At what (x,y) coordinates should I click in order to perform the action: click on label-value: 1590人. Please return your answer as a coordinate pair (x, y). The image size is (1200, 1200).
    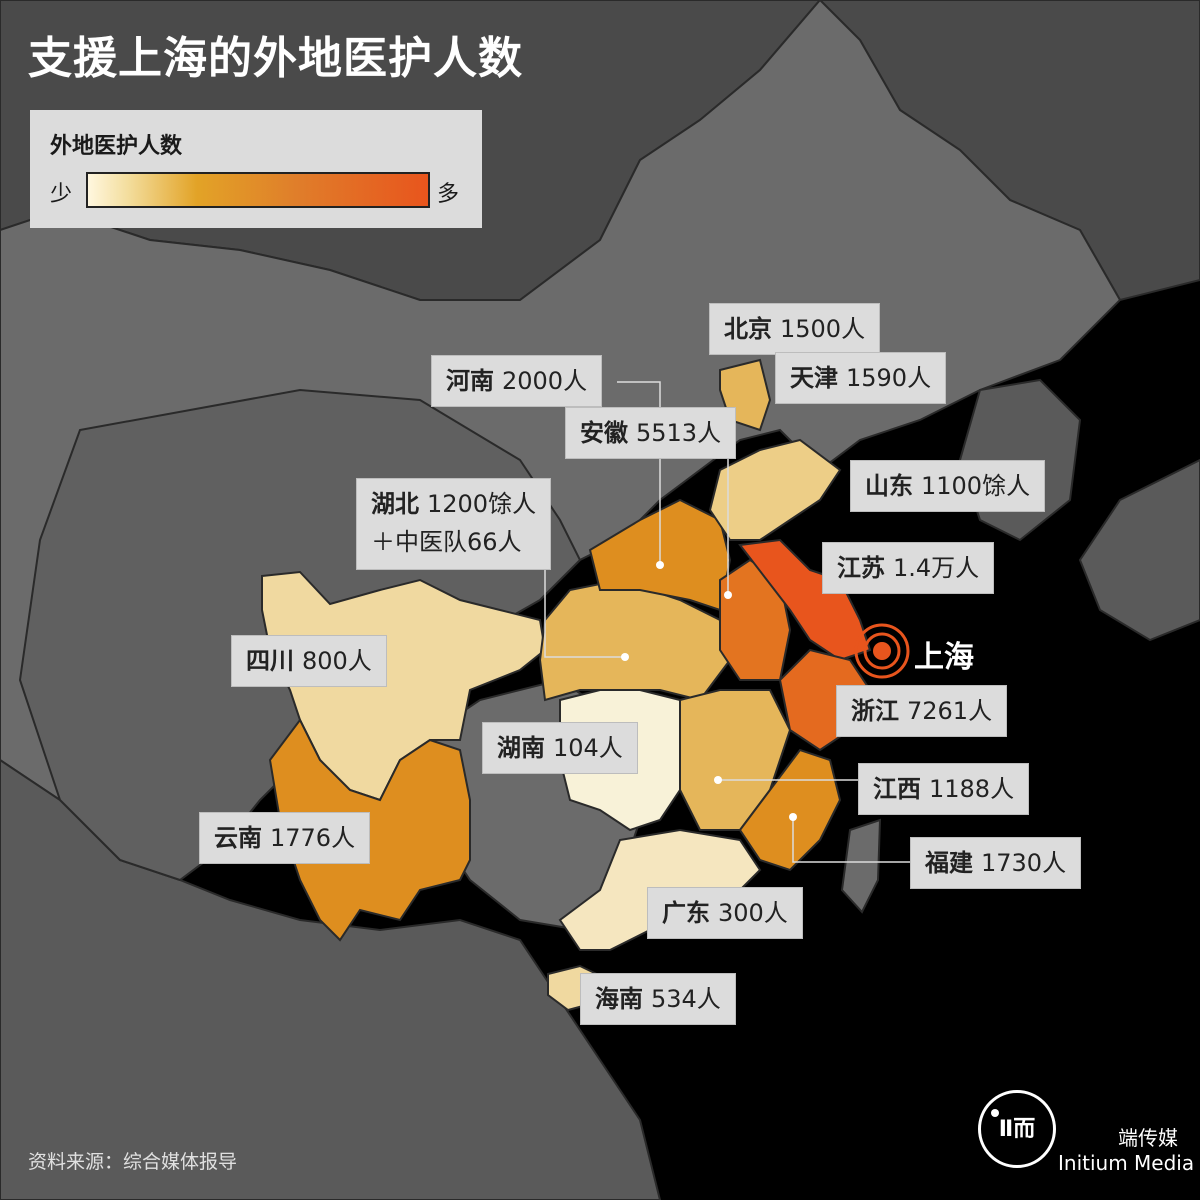
    Looking at the image, I should click on (889, 378).